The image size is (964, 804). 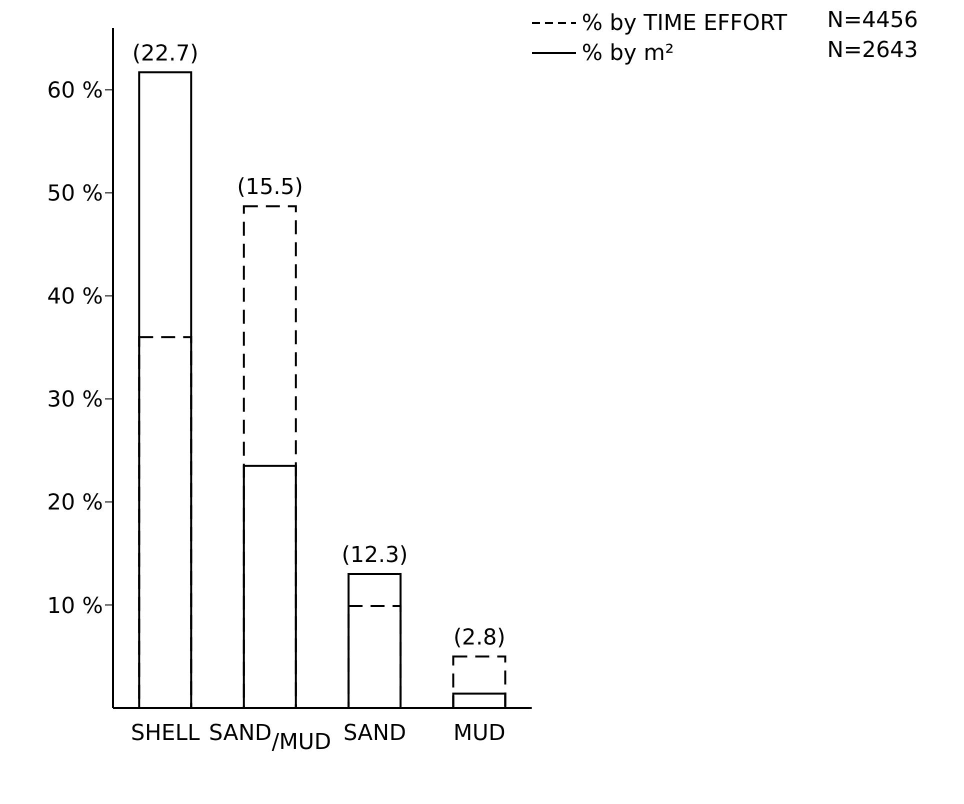 I want to click on annotation: (12.3), so click(x=375, y=555).